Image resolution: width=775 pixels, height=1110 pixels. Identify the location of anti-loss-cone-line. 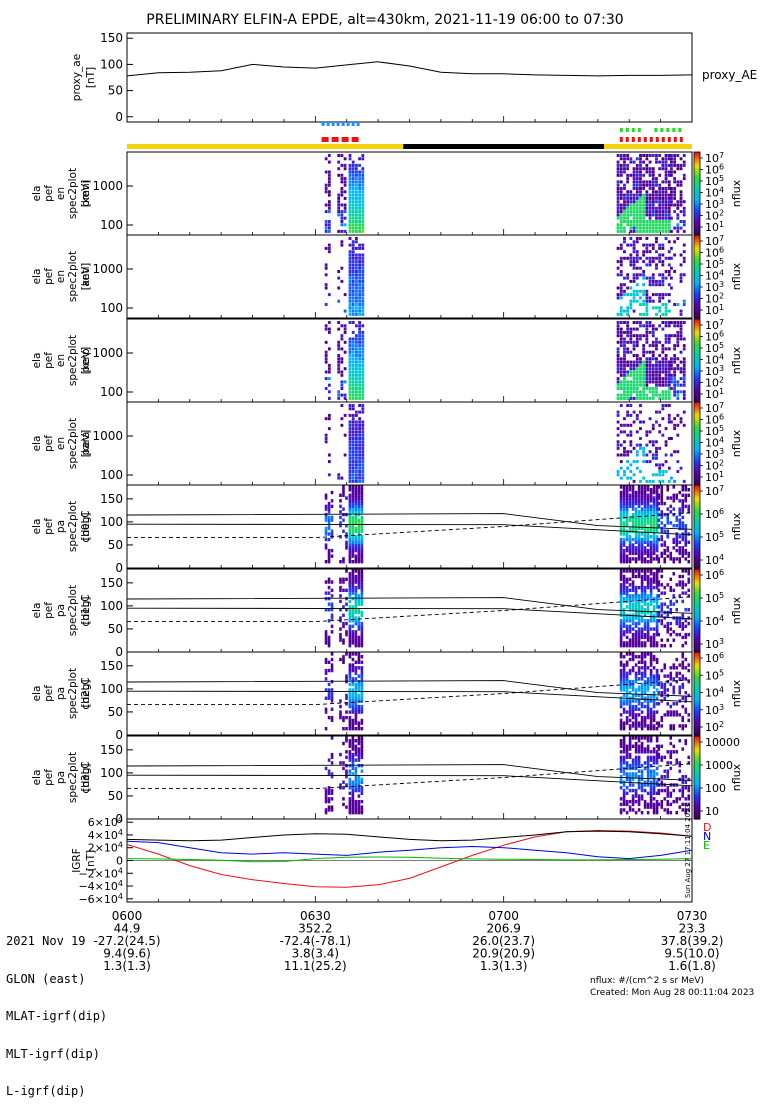
(410, 609).